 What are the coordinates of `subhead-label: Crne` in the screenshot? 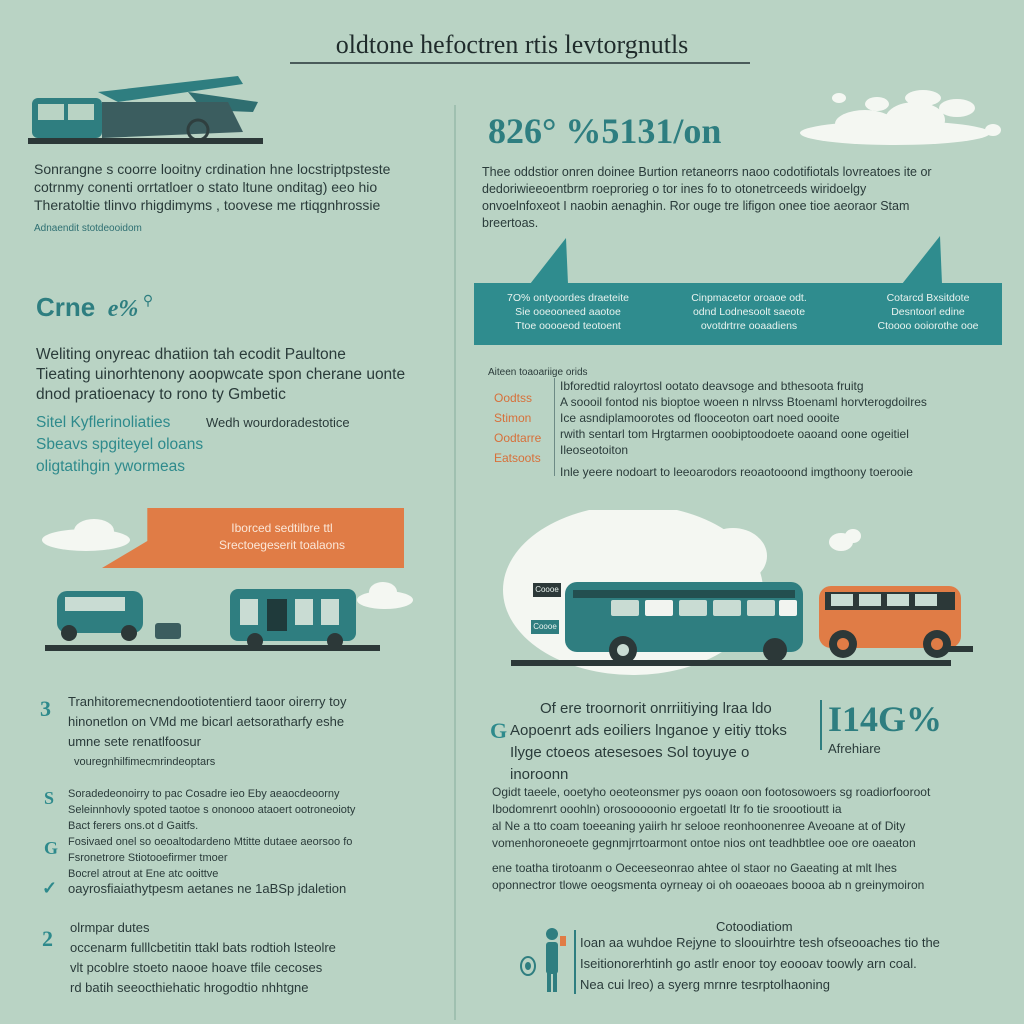 It's located at (66, 307).